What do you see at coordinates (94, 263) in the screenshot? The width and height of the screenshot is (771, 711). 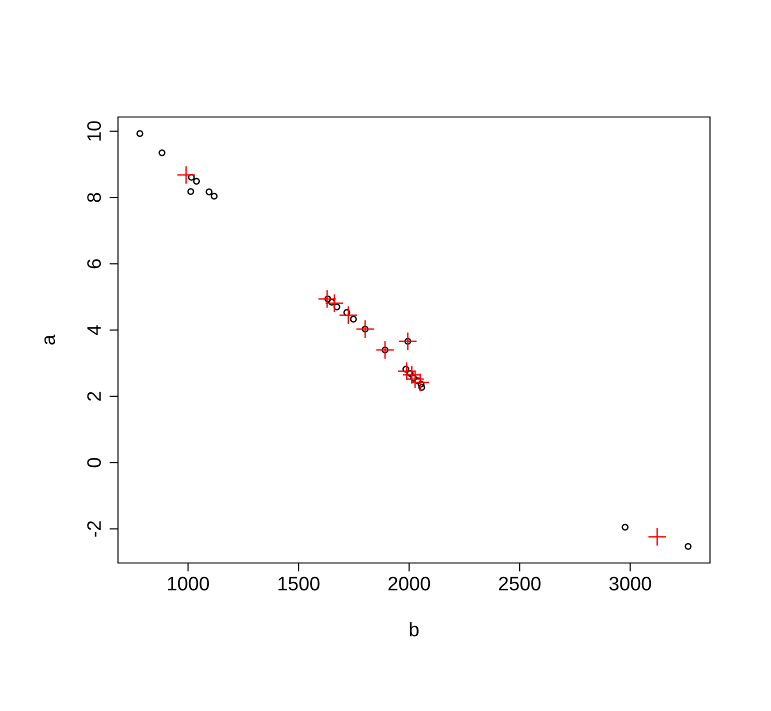 I see `y-tick-label: 6` at bounding box center [94, 263].